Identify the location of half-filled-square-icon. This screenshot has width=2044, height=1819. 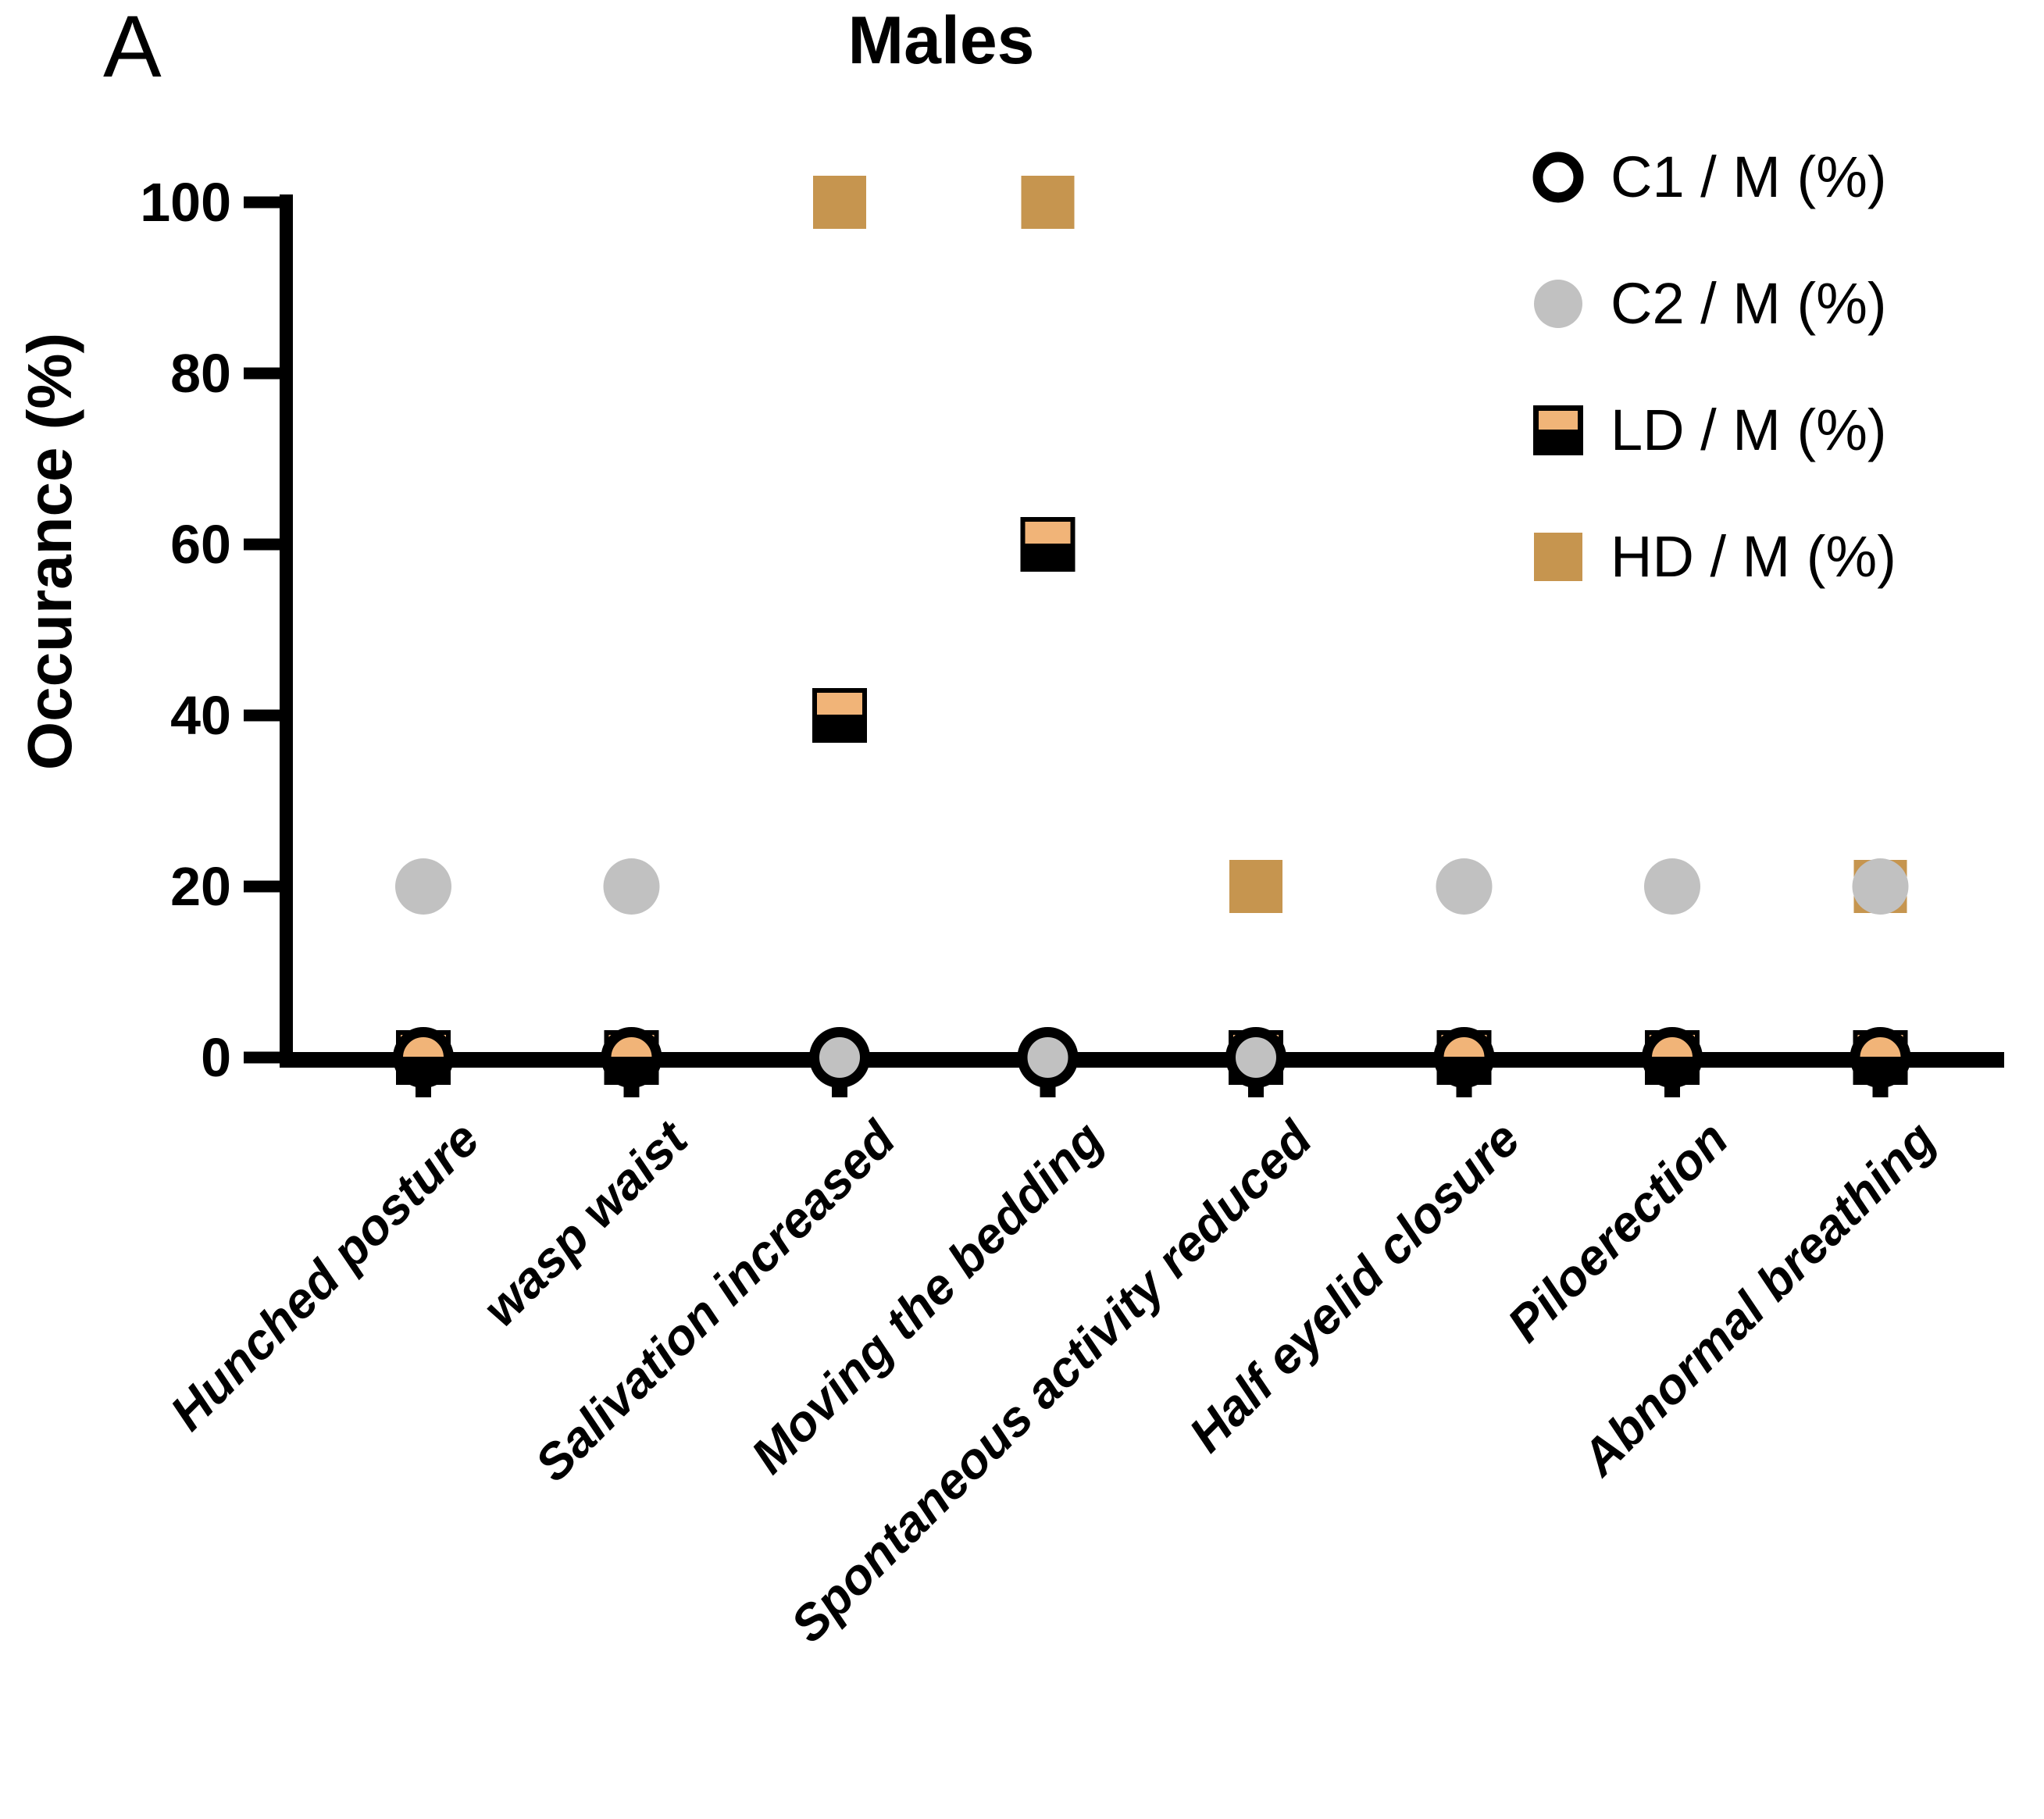
(1558, 430).